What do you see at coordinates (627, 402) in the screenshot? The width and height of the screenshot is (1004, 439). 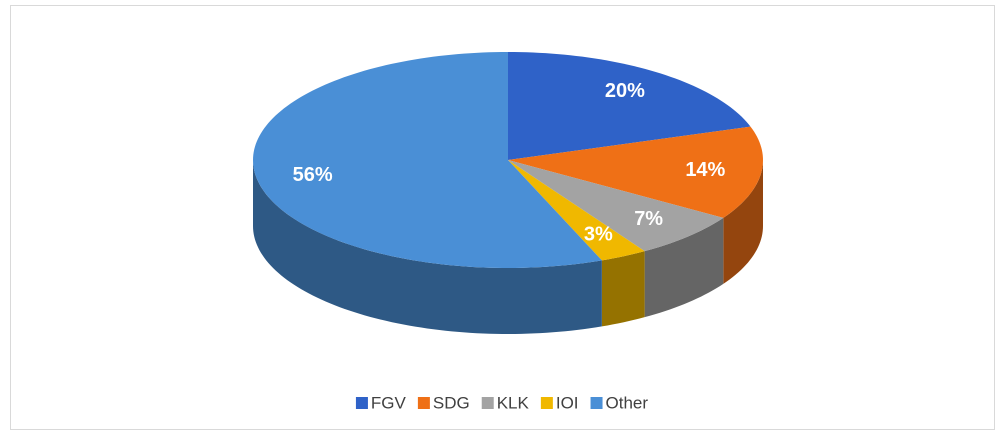 I see `legend-label: Other` at bounding box center [627, 402].